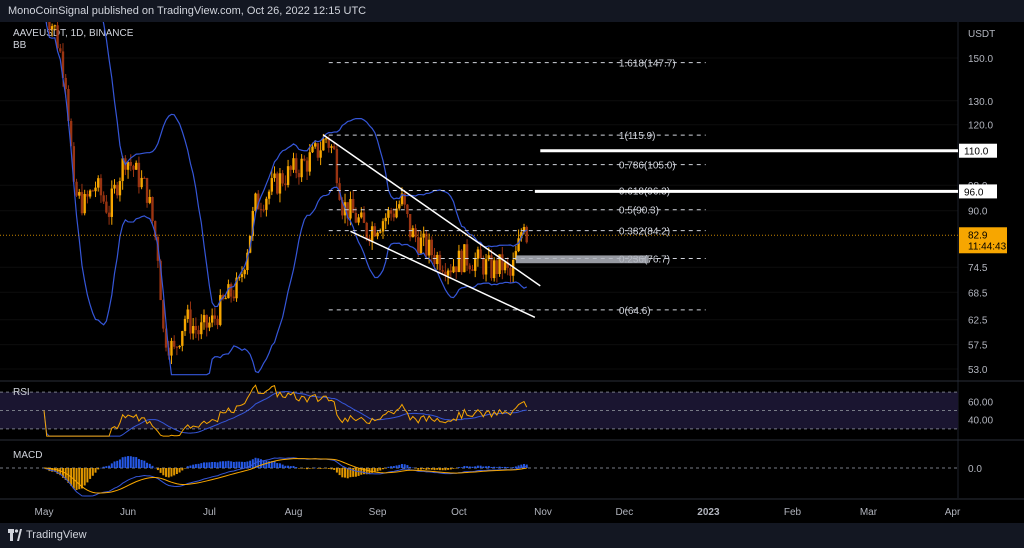 This screenshot has height=548, width=1024. Describe the element at coordinates (624, 512) in the screenshot. I see `x-tick-label: Dec` at that location.